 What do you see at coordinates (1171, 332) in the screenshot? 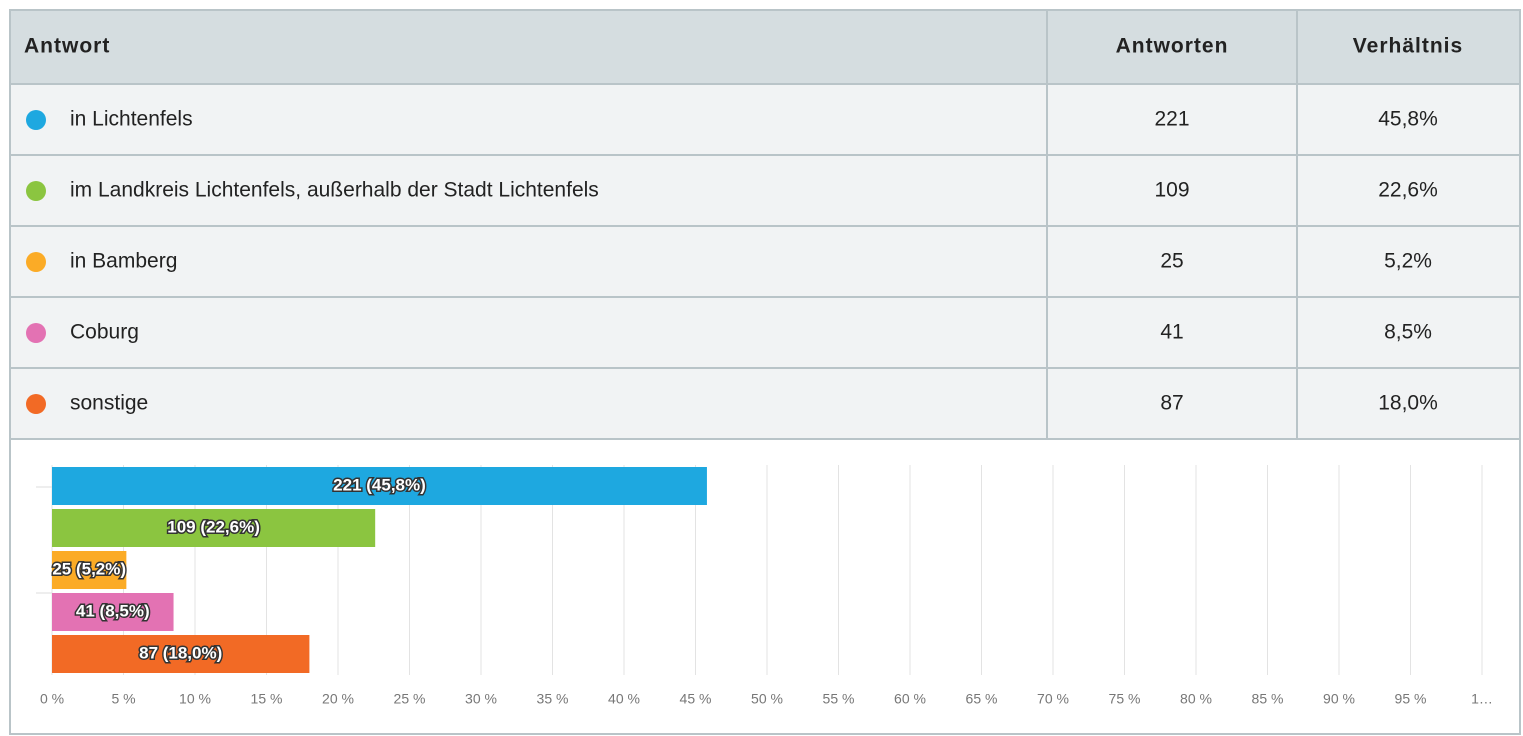
I see `count-cell: 41` at bounding box center [1171, 332].